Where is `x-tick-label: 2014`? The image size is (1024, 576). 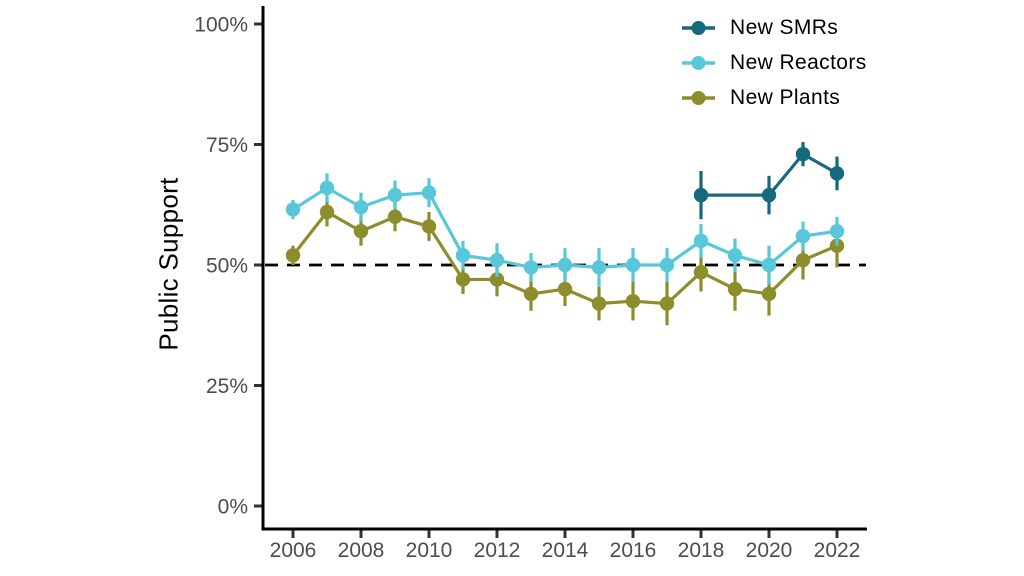 x-tick-label: 2014 is located at coordinates (565, 550).